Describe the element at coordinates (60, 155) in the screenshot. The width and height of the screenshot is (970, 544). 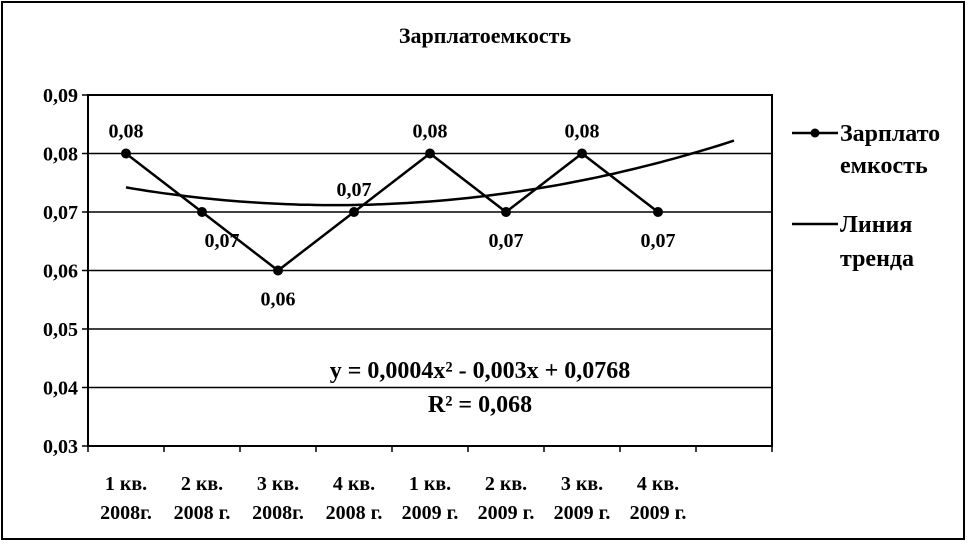
I see `y-tick-label: 0,08` at that location.